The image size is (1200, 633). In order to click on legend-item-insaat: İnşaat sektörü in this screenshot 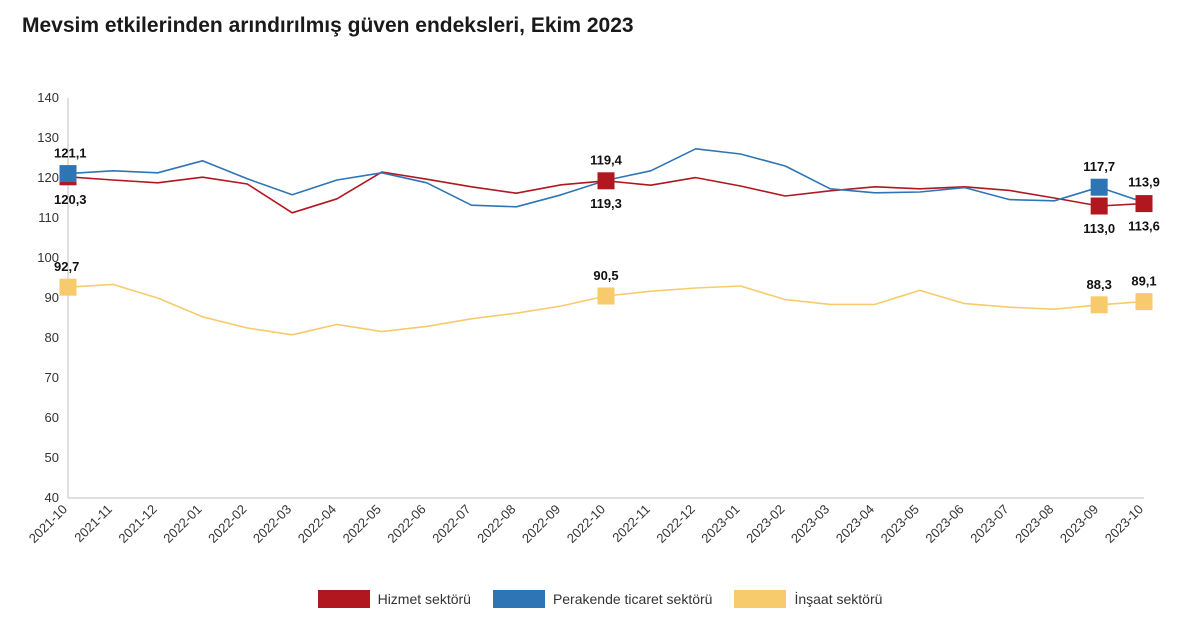, I will do `click(808, 599)`.